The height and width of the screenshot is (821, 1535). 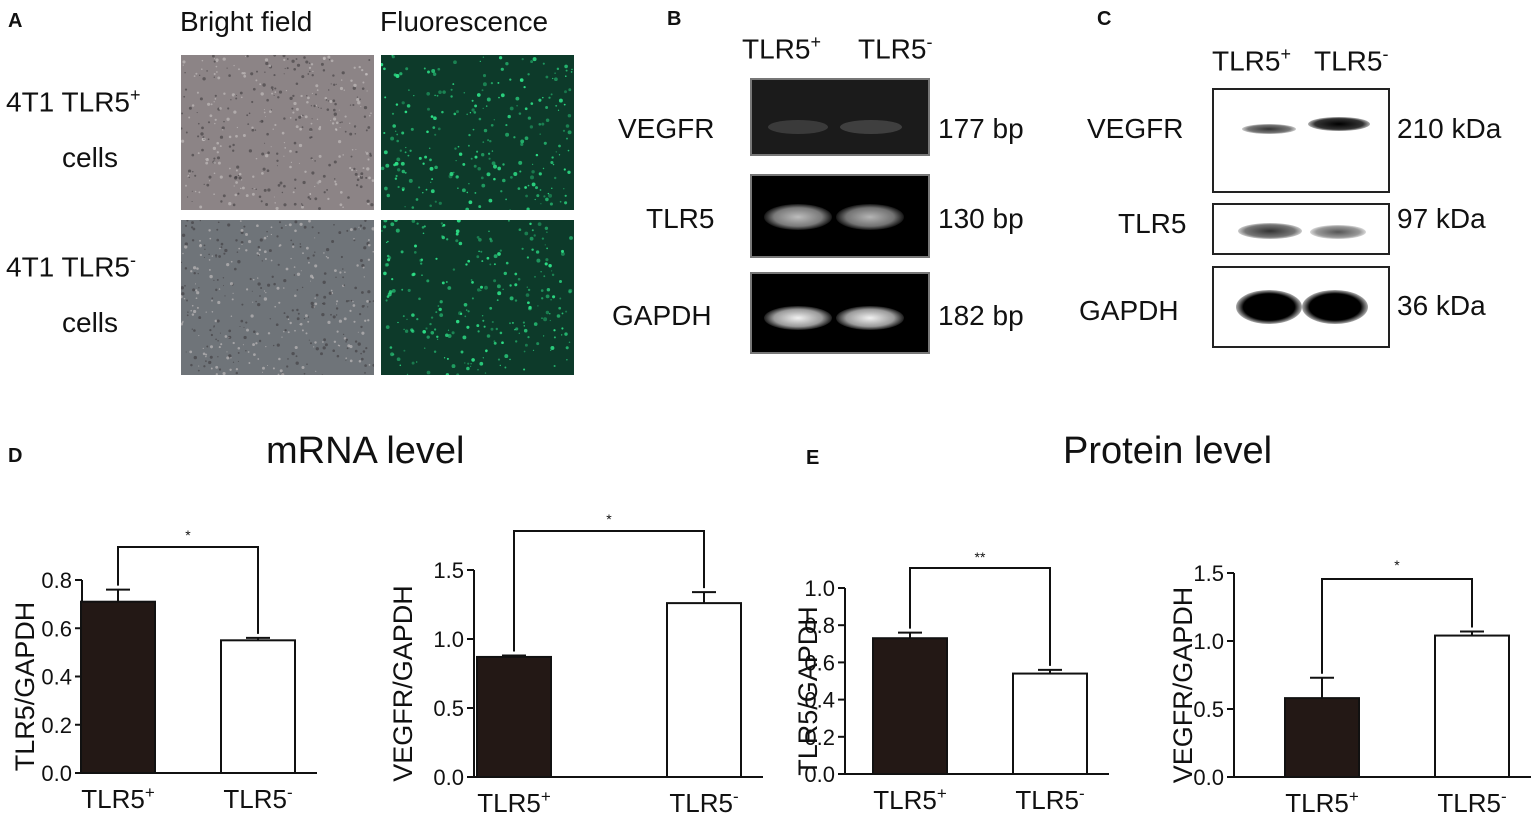 I want to click on significance-bracket, so click(x=980, y=616).